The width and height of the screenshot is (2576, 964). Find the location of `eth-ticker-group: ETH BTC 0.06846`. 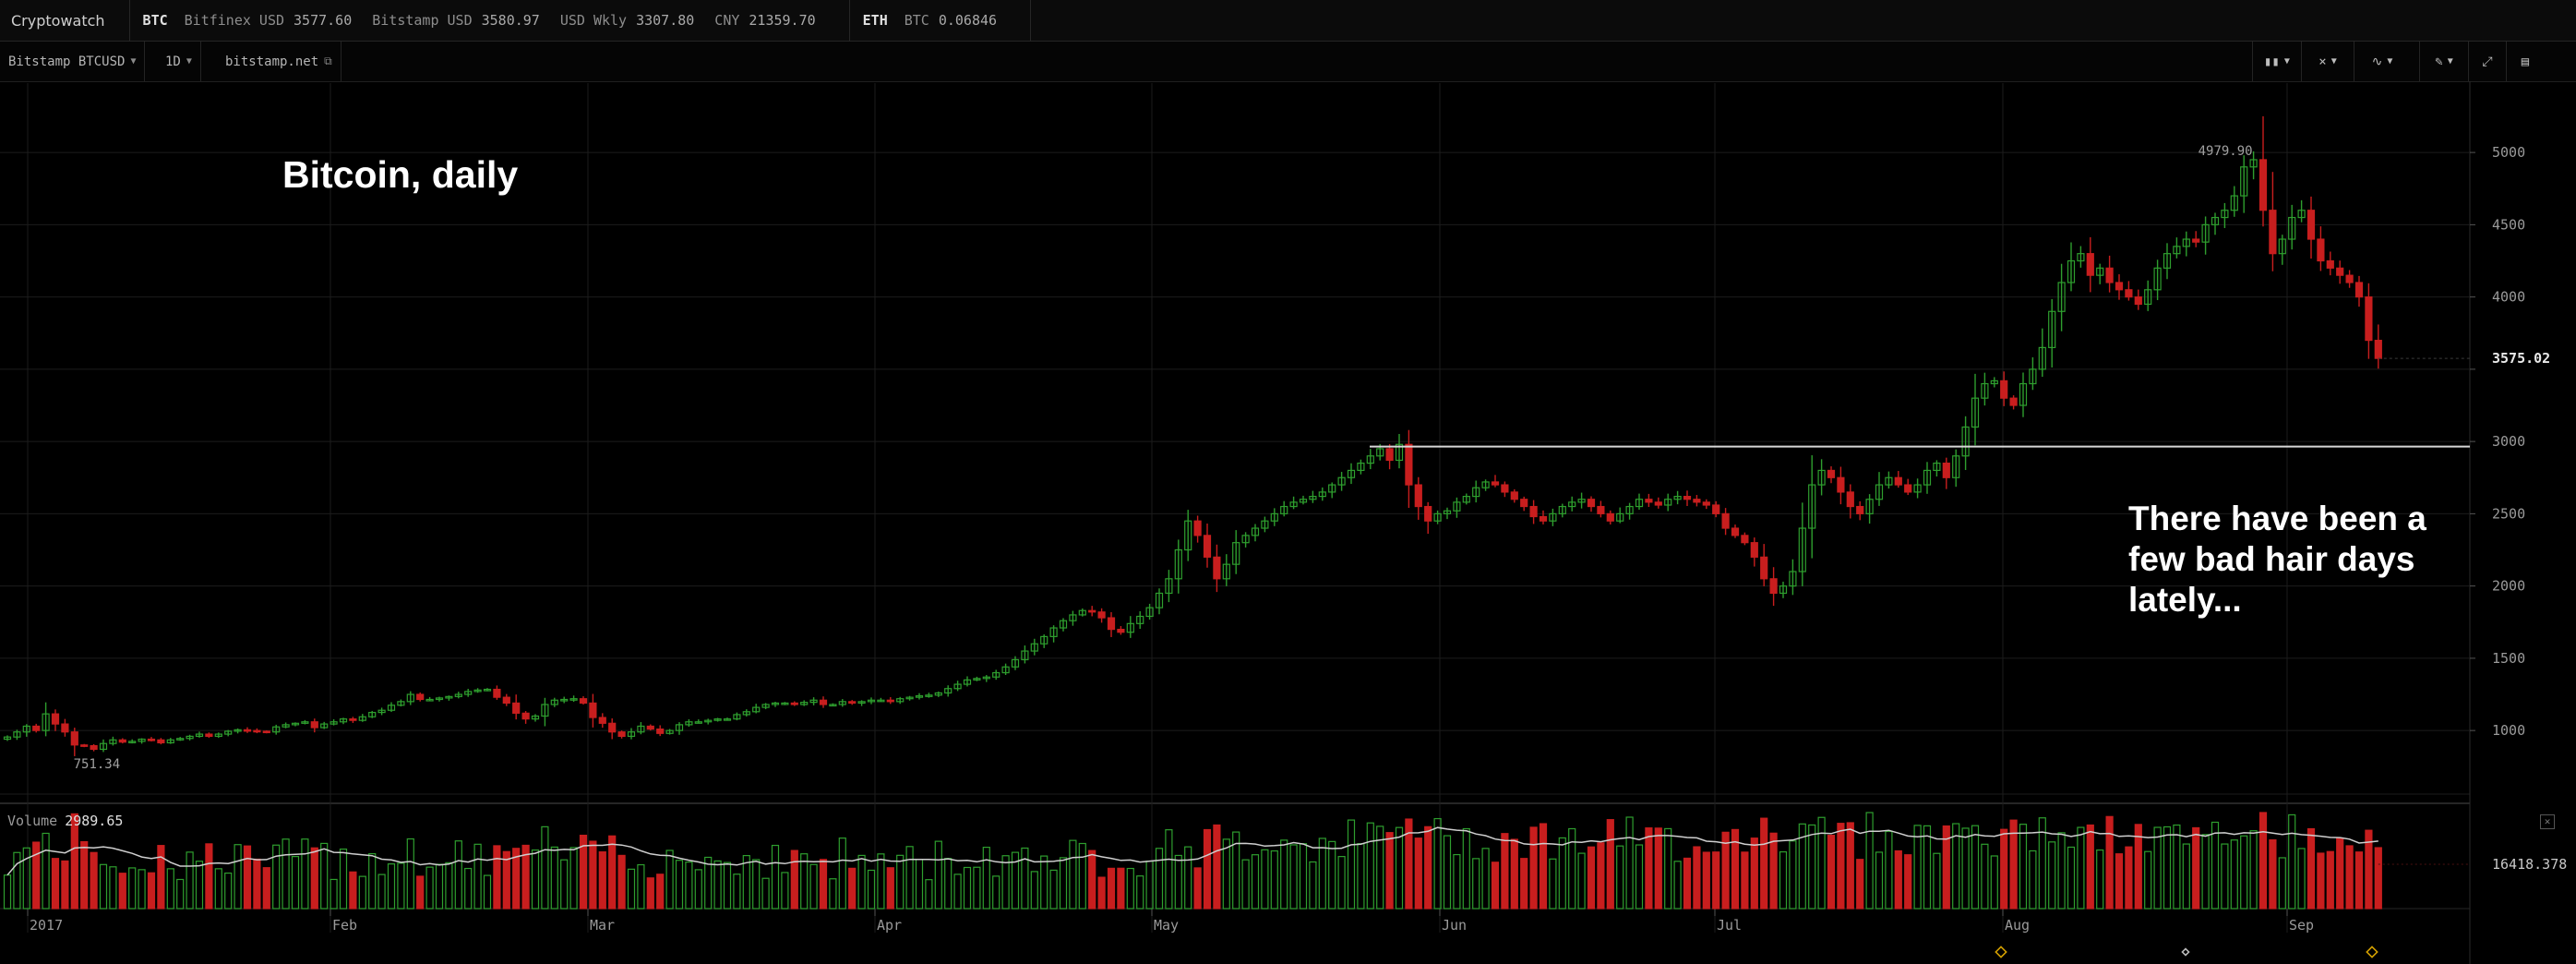

eth-ticker-group: ETH BTC 0.06846 is located at coordinates (941, 20).